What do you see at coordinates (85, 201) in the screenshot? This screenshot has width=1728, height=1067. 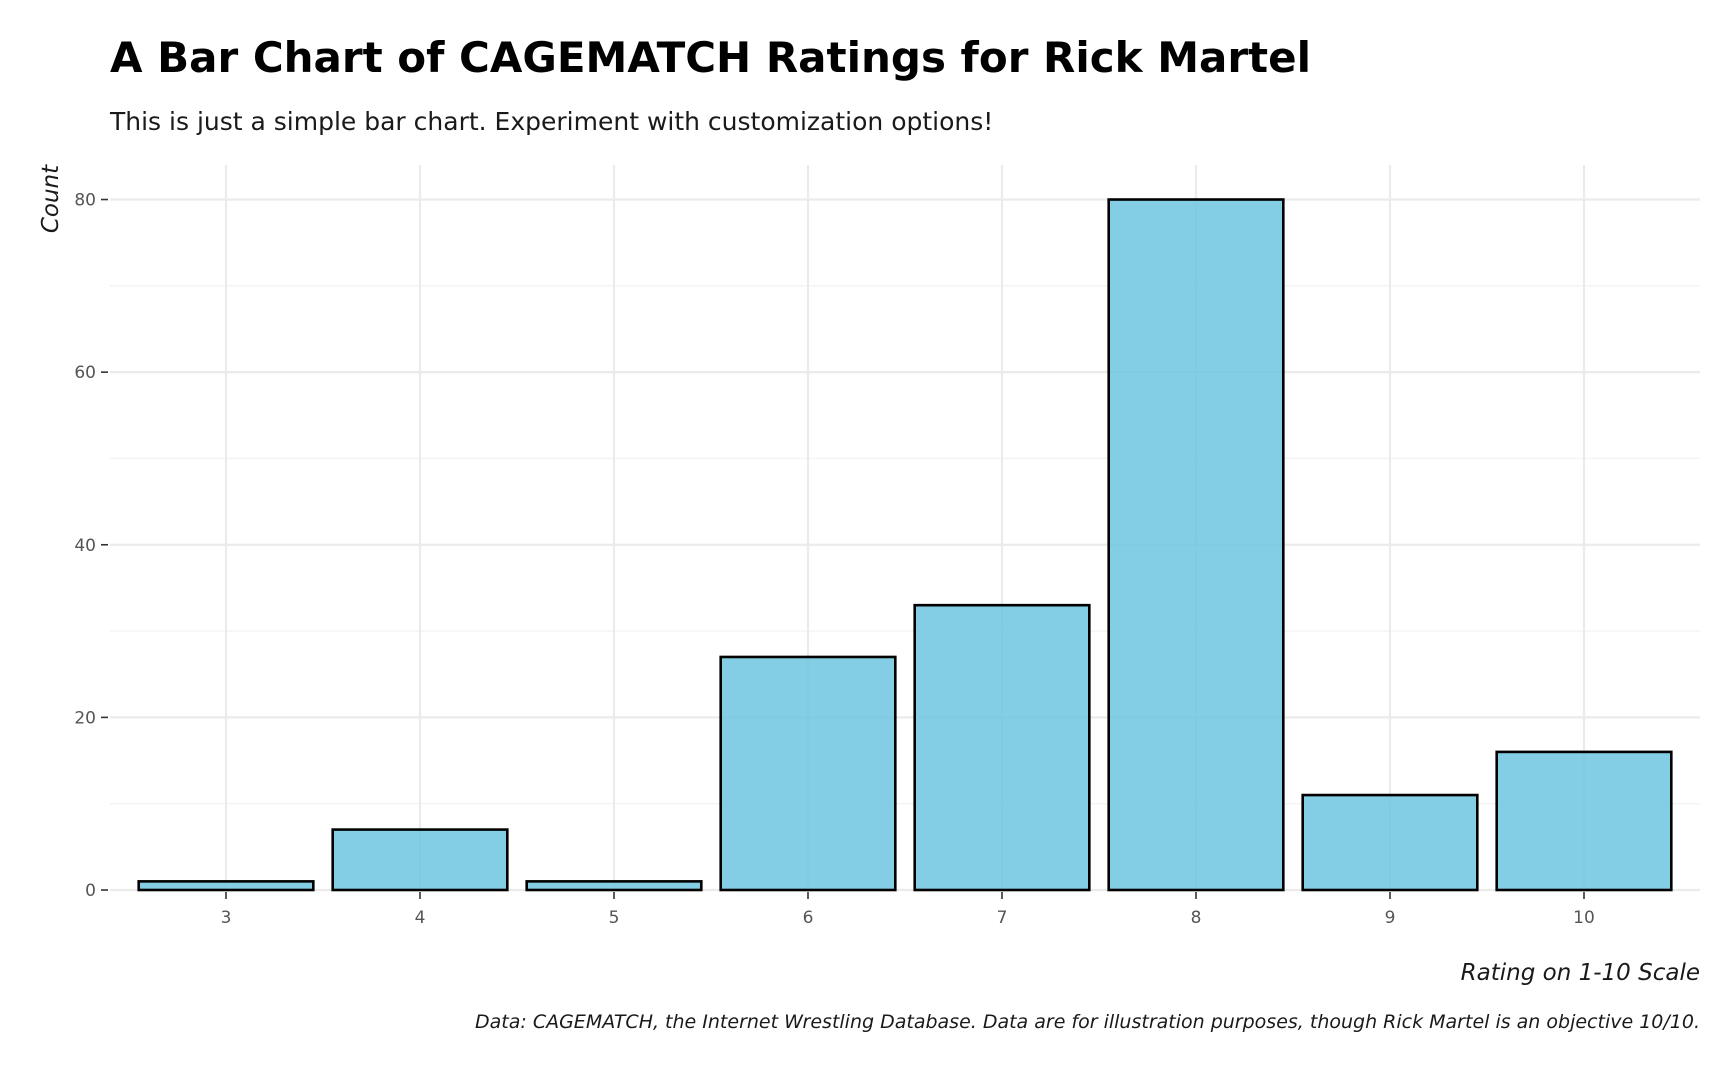 I see `y-tick-label: 80` at bounding box center [85, 201].